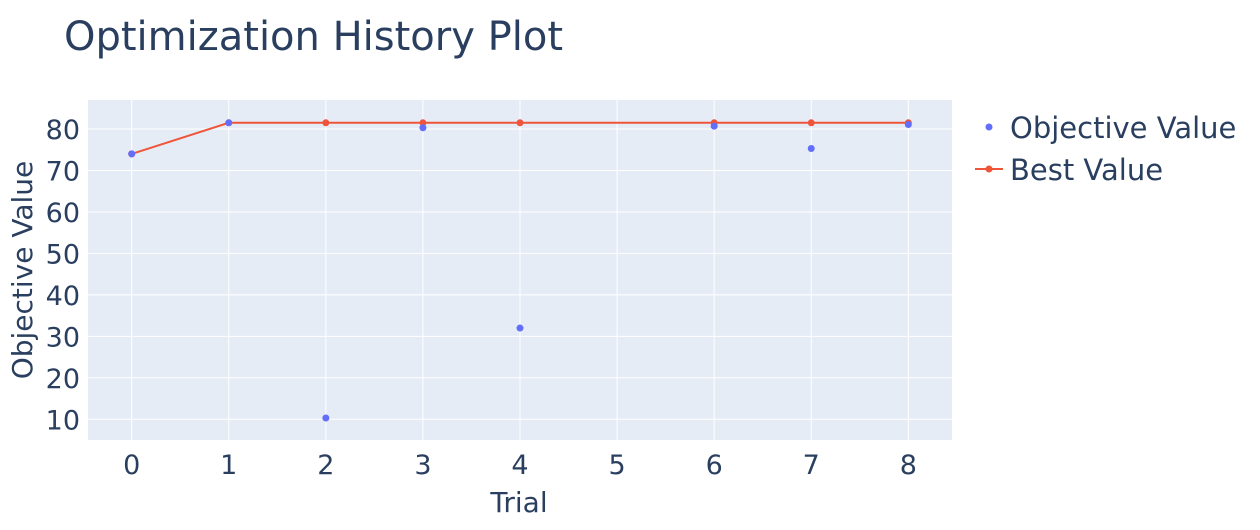 The image size is (1260, 530). Describe the element at coordinates (22, 270) in the screenshot. I see `y-axis-title: Objective Value` at that location.